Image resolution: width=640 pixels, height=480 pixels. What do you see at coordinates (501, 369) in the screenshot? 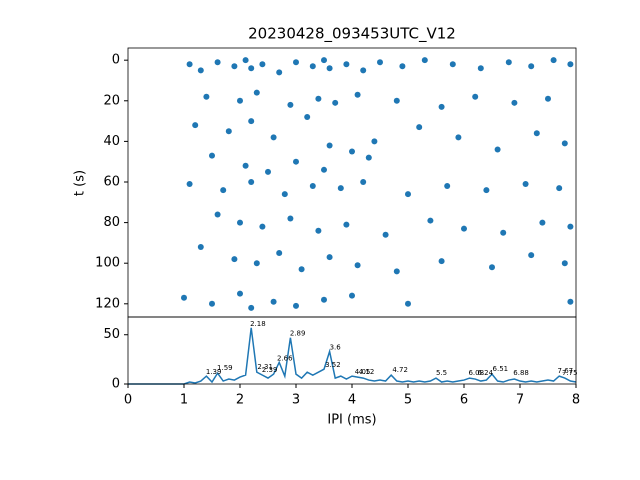
I see `peak-annotation: 6.51` at bounding box center [501, 369].